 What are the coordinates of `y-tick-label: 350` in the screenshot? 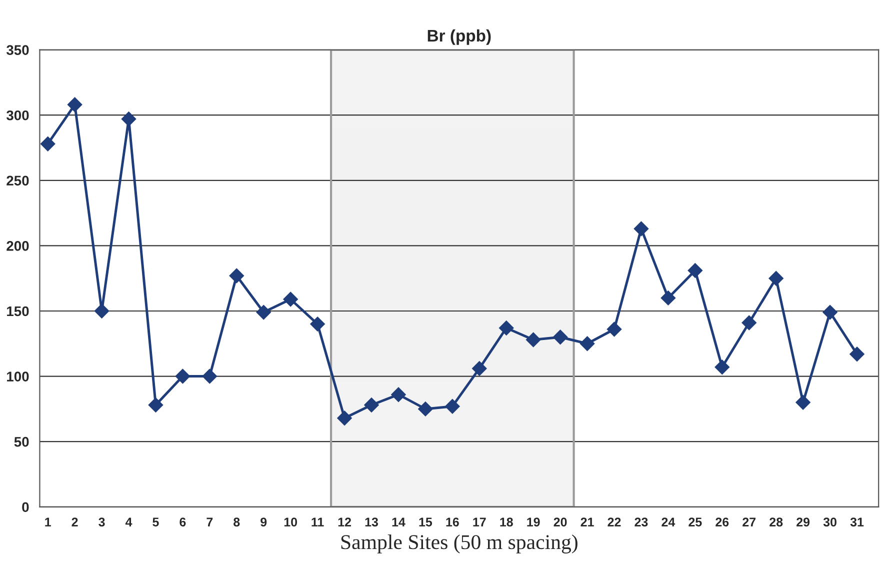 It's located at (17, 50).